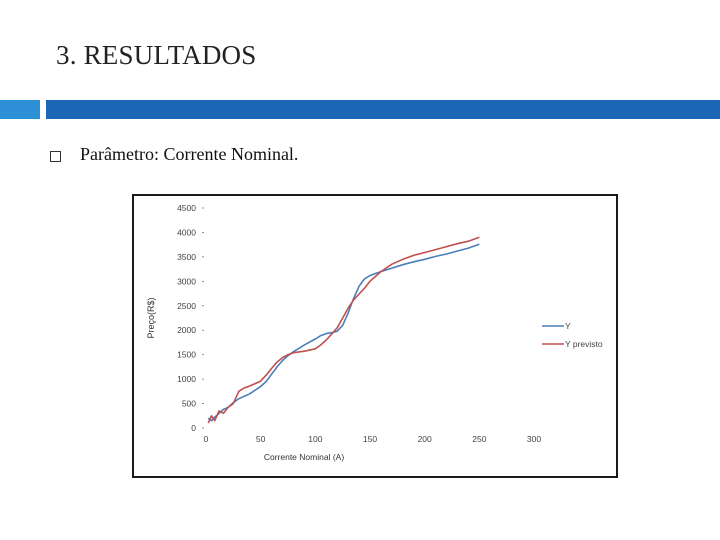 The height and width of the screenshot is (540, 720). Describe the element at coordinates (151, 317) in the screenshot. I see `y-axis-label: Preço(R$)` at that location.